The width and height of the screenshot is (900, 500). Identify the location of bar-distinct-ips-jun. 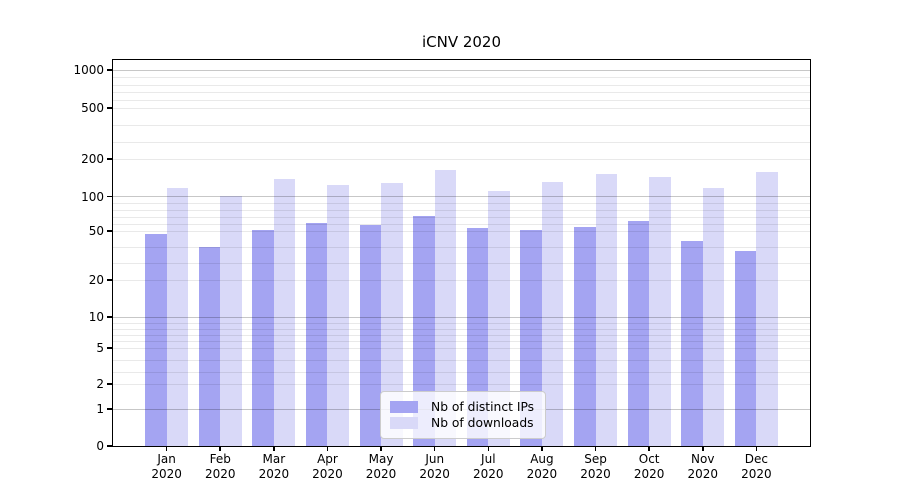
(424, 330).